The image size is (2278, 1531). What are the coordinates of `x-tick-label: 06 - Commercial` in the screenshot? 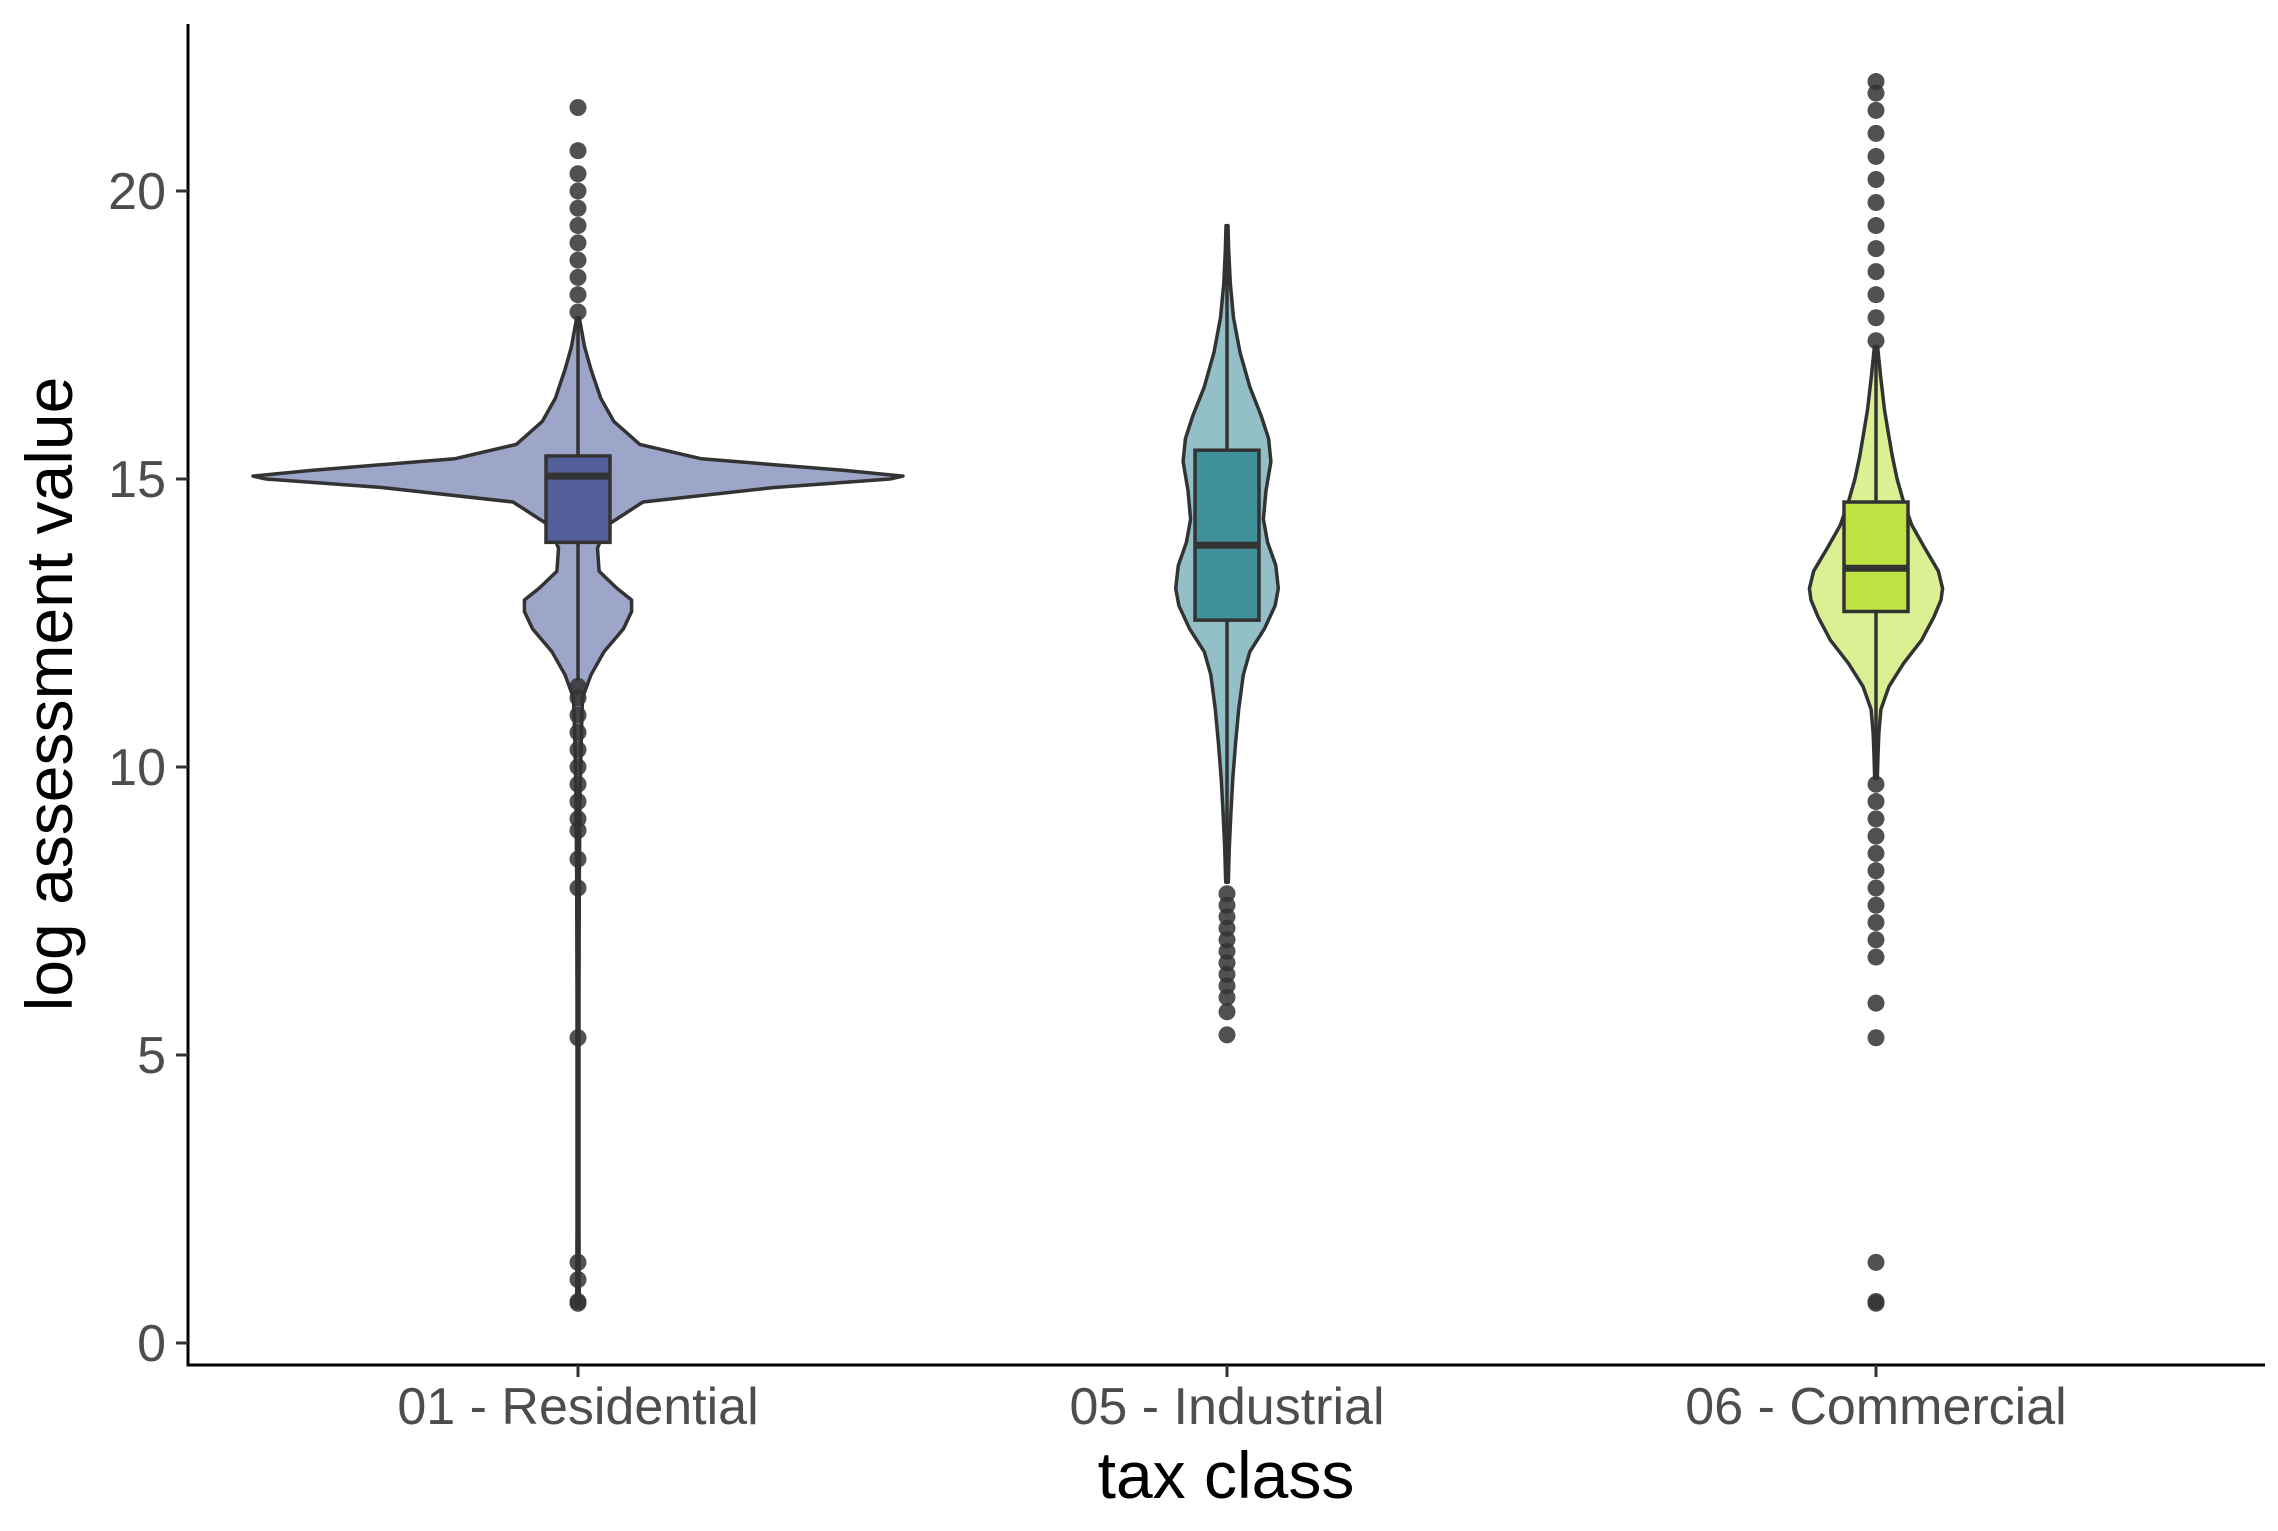 It's located at (1875, 1407).